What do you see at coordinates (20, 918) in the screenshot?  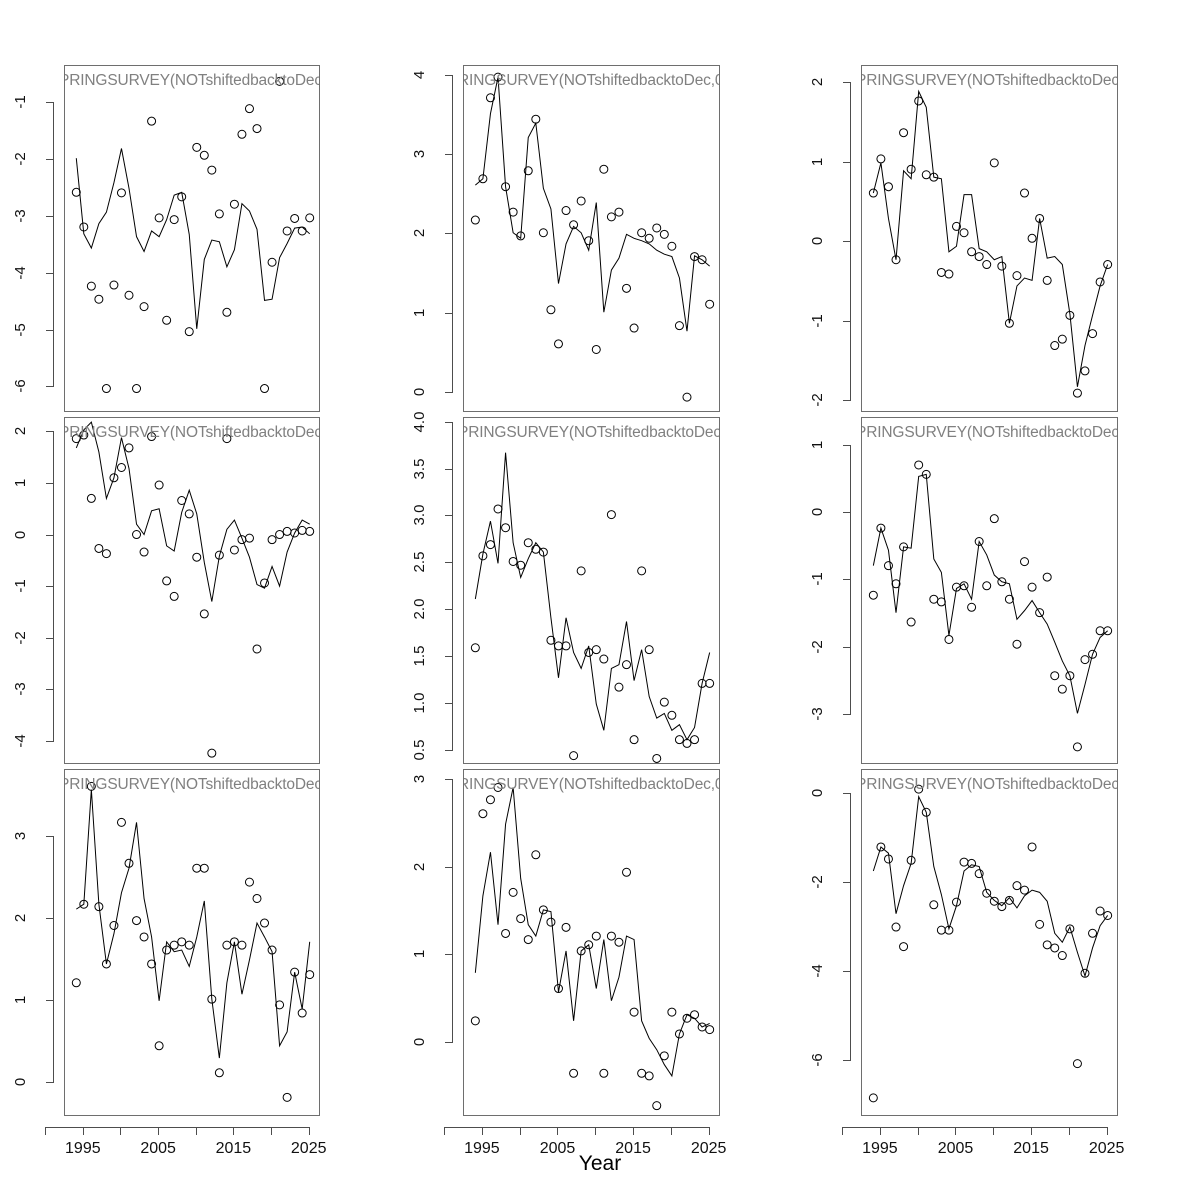 I see `y-tick-label-text: 2` at bounding box center [20, 918].